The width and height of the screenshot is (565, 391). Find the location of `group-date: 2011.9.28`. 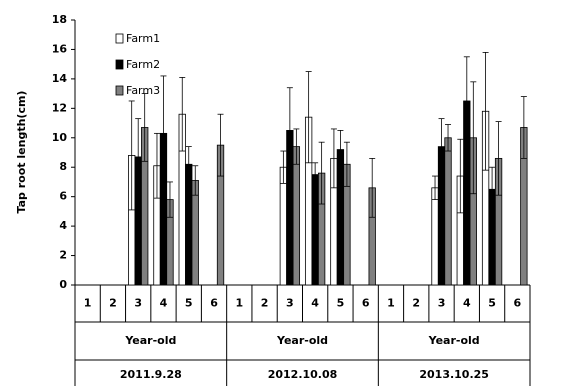

group-date: 2011.9.28 is located at coordinates (151, 374).